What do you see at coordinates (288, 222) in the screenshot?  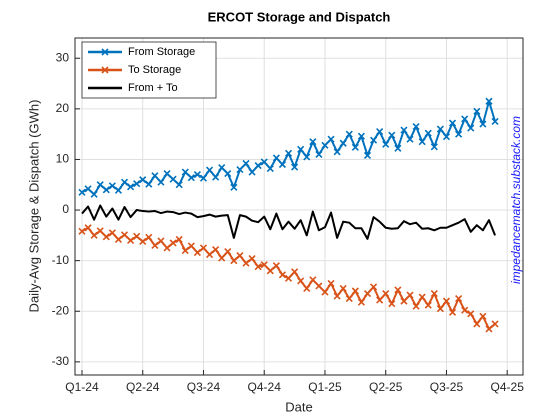 I see `series-line` at bounding box center [288, 222].